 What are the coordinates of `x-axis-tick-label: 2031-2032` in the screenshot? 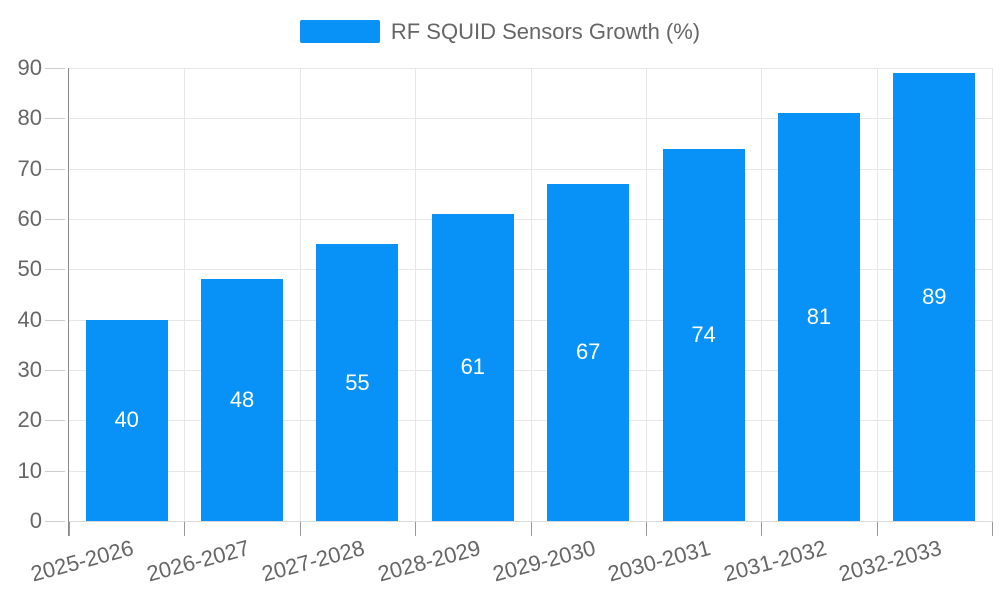 It's located at (774, 561).